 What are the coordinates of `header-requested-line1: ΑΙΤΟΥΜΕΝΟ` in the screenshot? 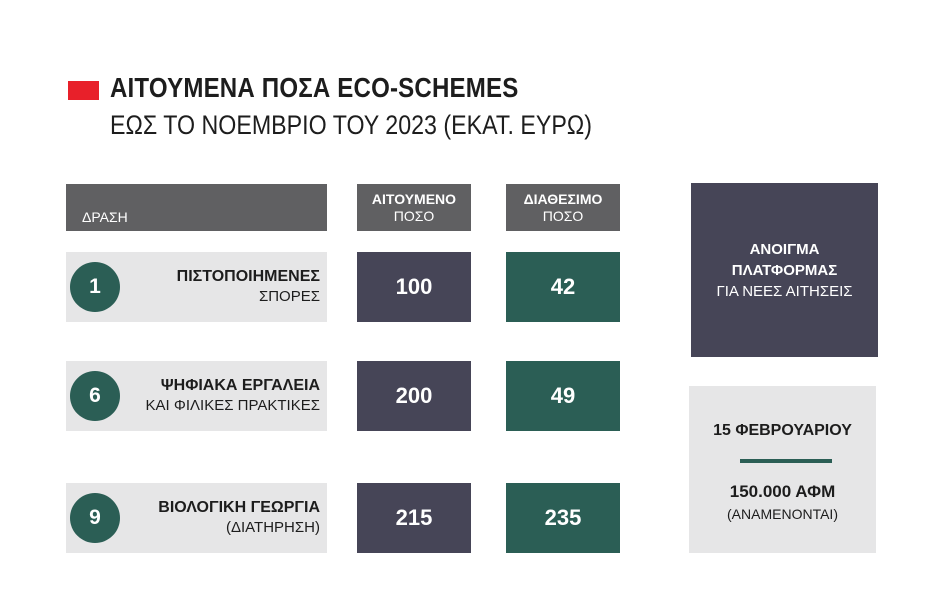 It's located at (414, 198).